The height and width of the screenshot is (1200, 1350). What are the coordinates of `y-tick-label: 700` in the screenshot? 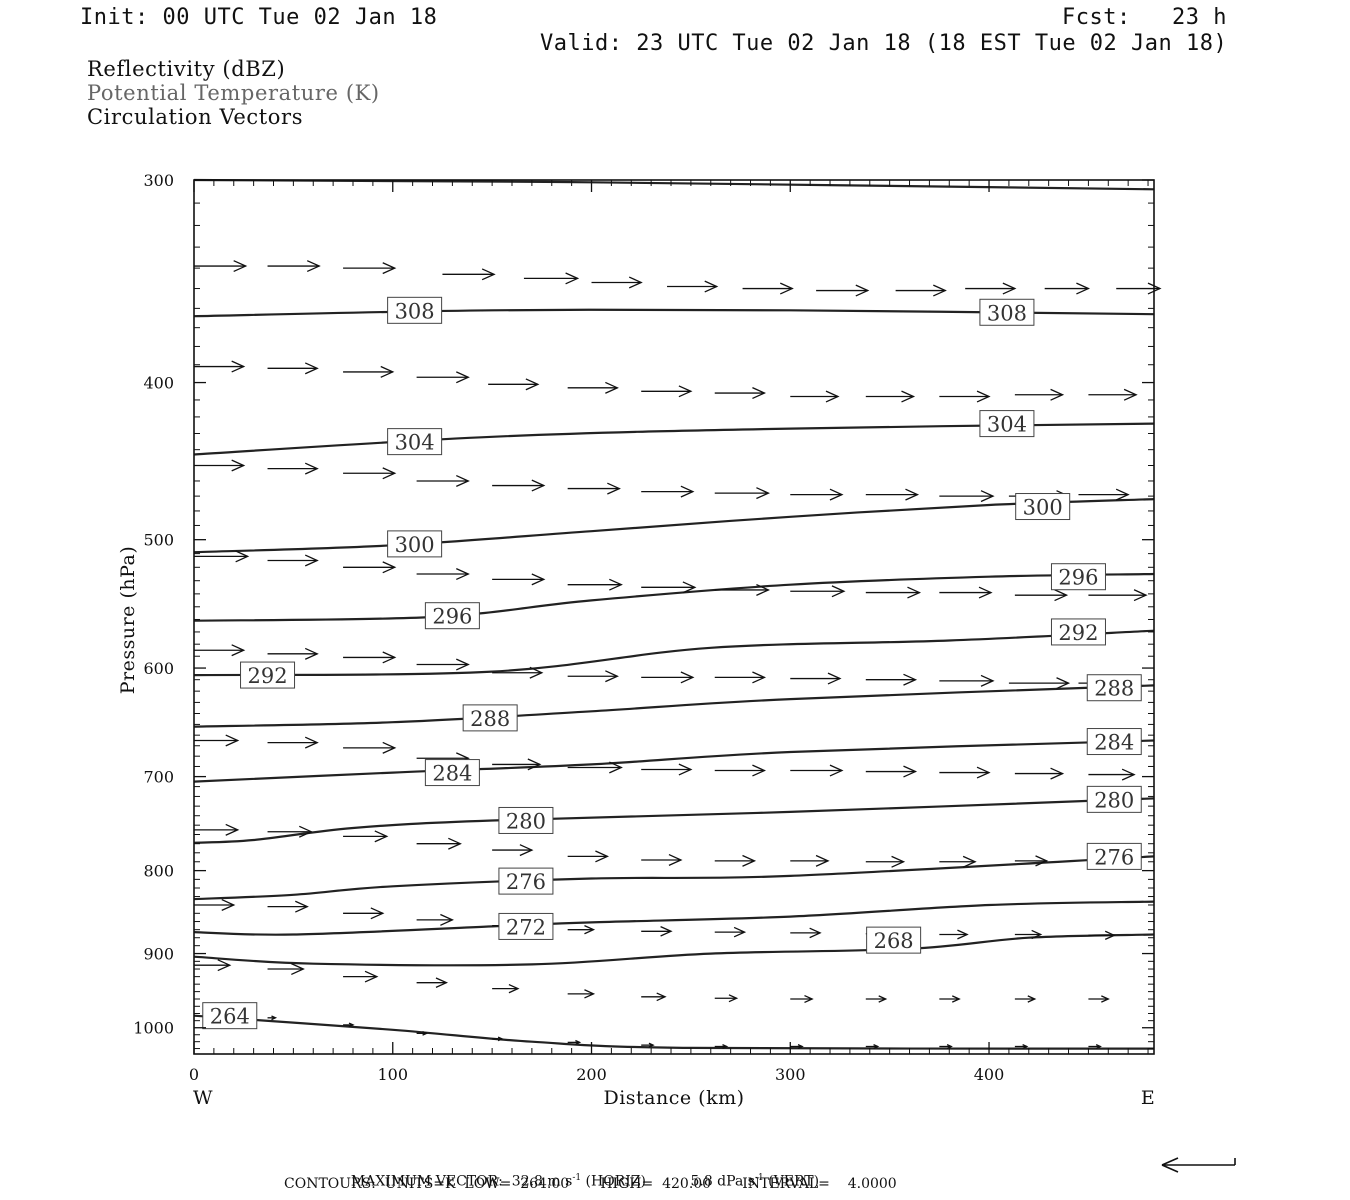 It's located at (158, 777).